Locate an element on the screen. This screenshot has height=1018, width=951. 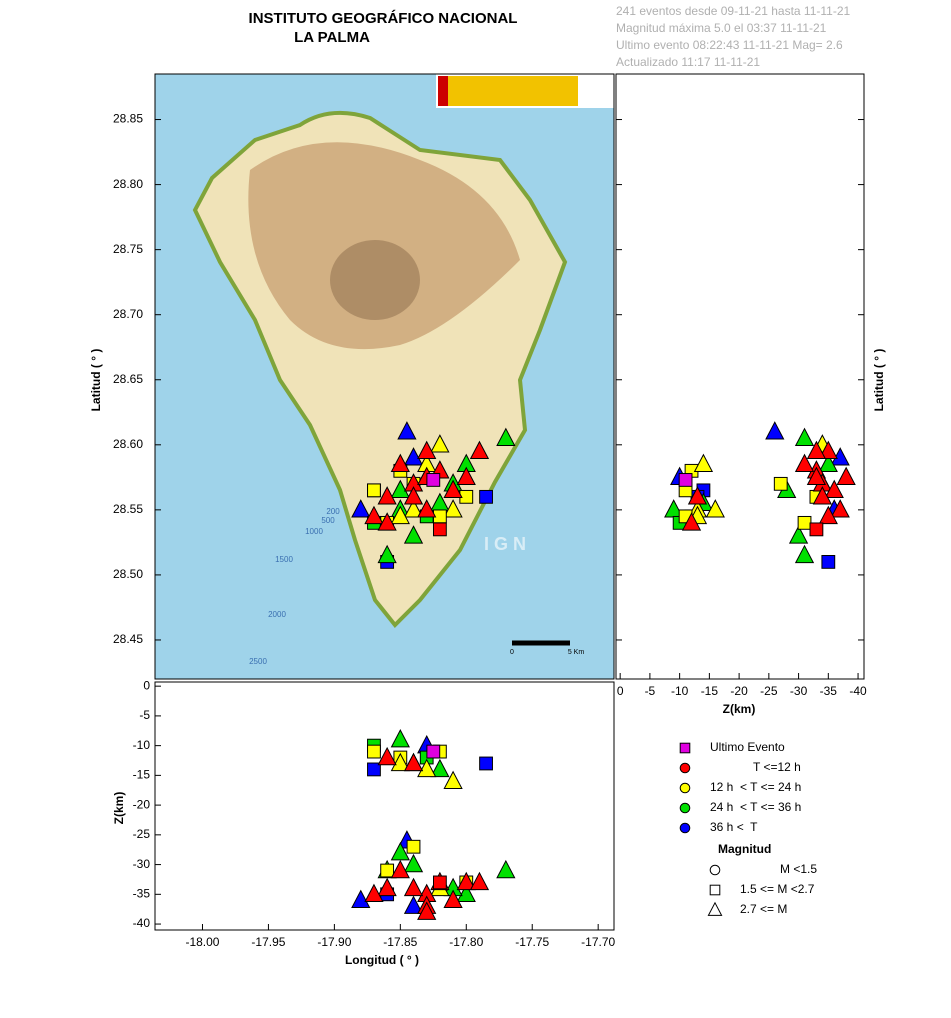
subtitle: LA PALMA is located at coordinates (332, 37).